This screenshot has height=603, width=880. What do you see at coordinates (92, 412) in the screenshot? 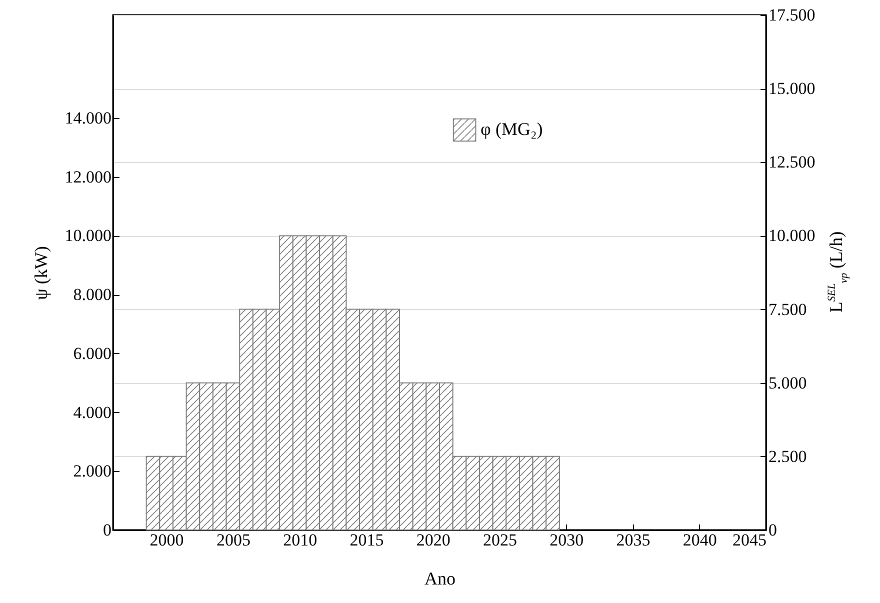
I see `y-tick-label: 4.000` at bounding box center [92, 412].